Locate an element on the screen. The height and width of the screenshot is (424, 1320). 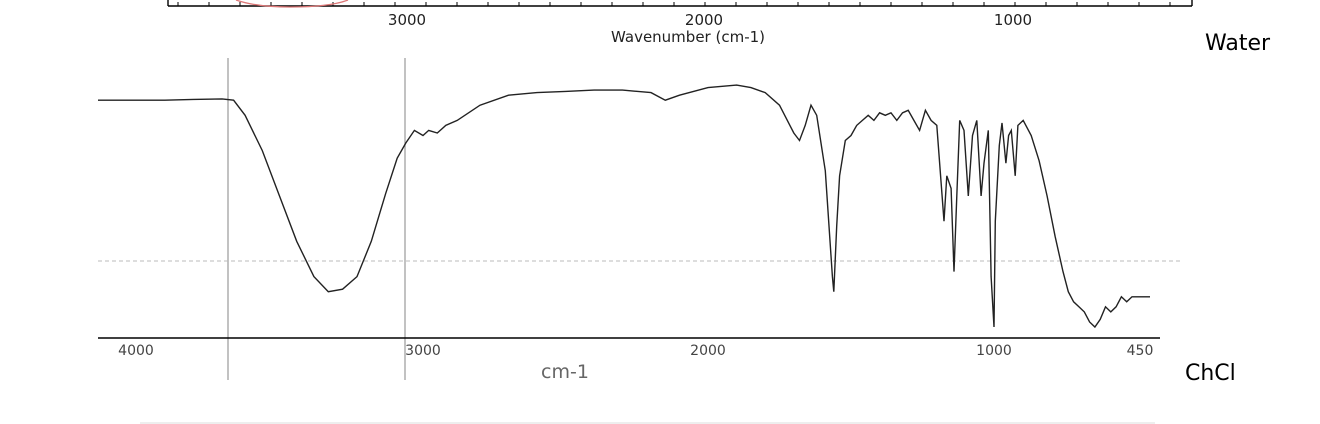
bottom-tick-label: 3000 is located at coordinates (423, 351).